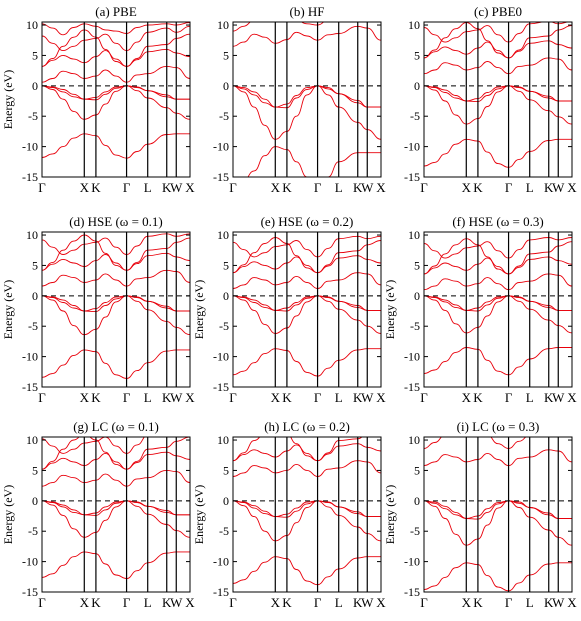 This screenshot has height=621, width=581. Describe the element at coordinates (116, 221) in the screenshot. I see `panel-title: (d) HSE (ω = 0.1)` at that location.